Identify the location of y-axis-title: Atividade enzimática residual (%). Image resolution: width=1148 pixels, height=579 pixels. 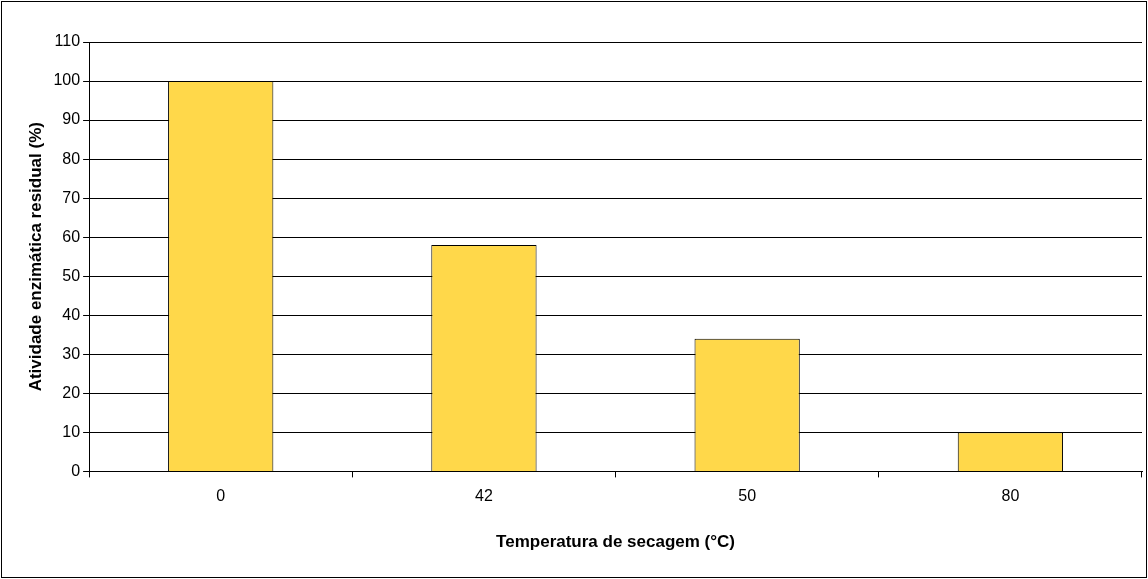
(35, 257).